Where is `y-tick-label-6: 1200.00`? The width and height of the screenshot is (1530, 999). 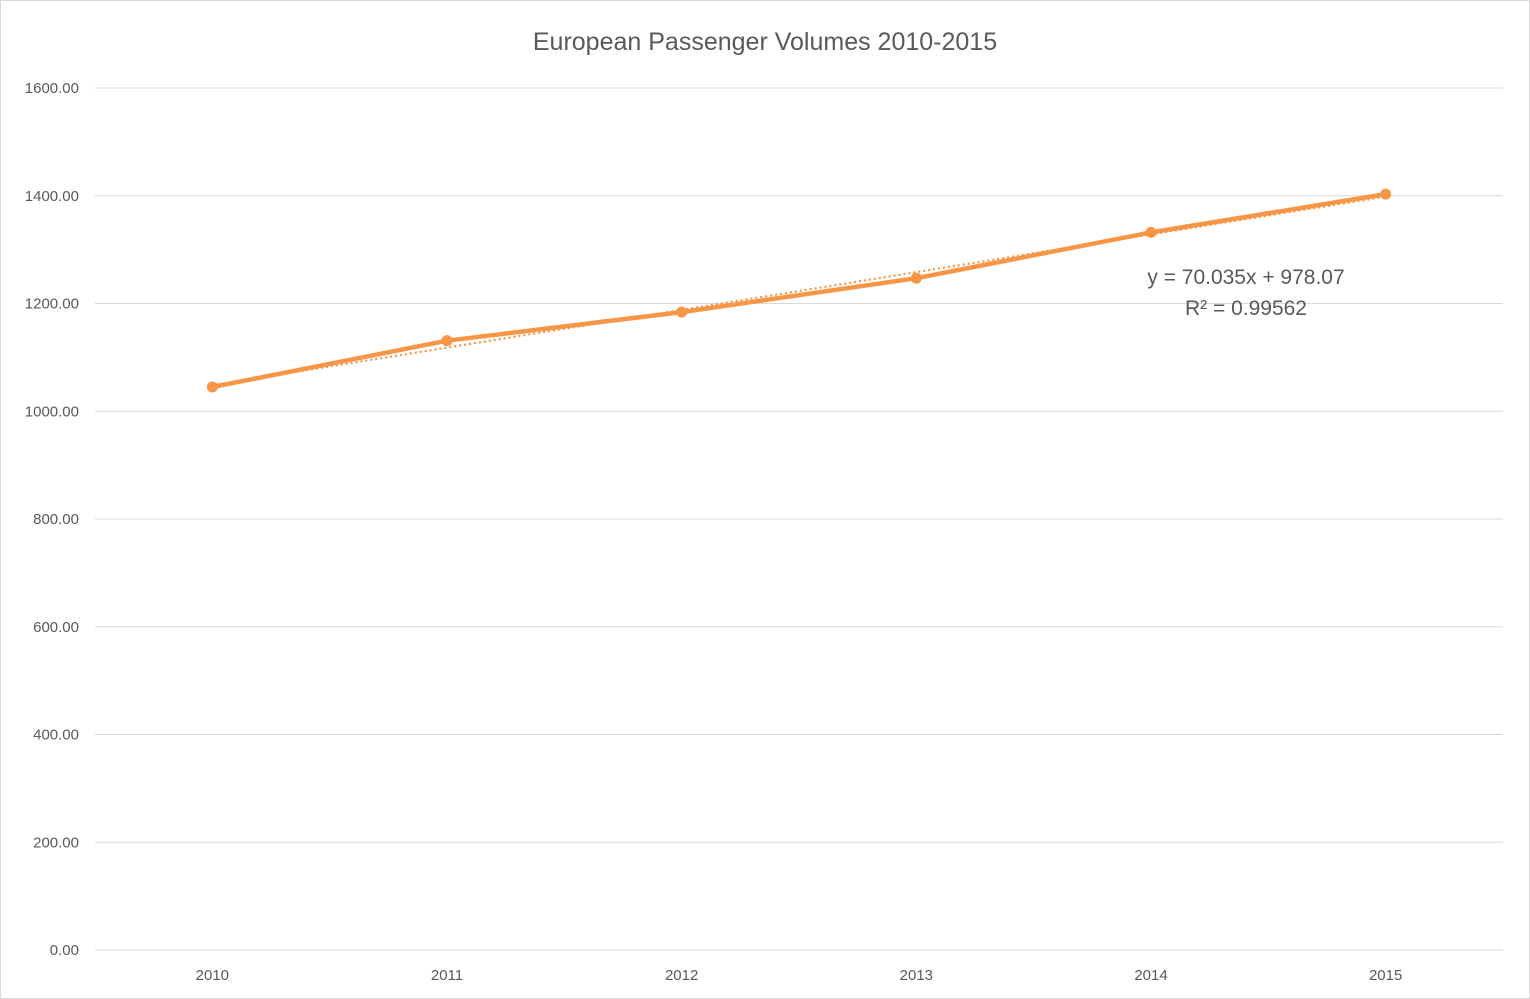
y-tick-label-6: 1200.00 is located at coordinates (52, 304).